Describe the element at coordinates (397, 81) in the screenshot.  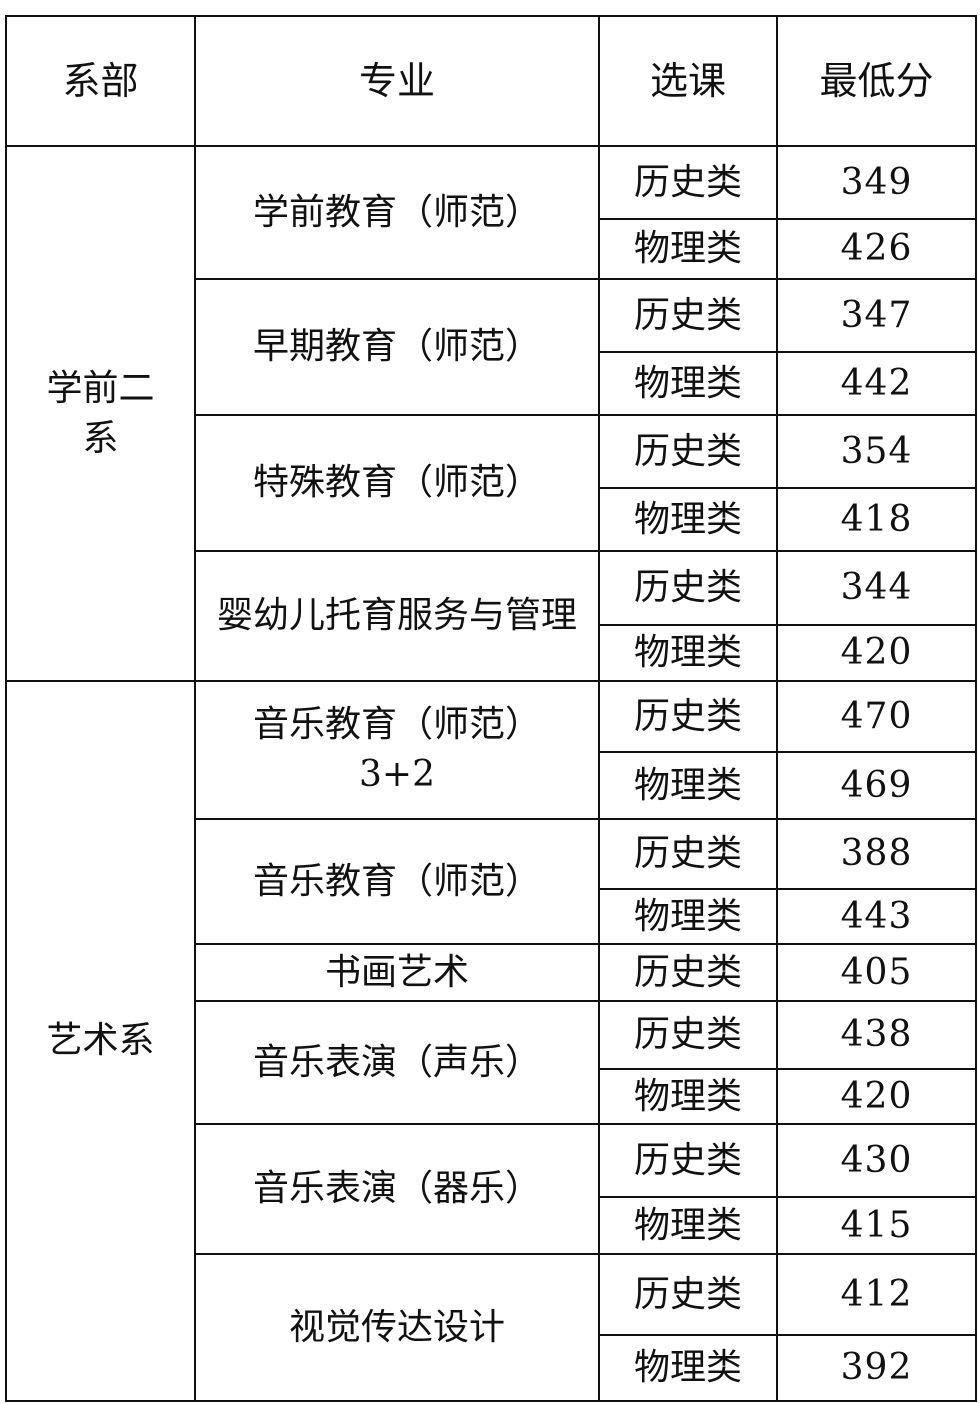
I see `header-major: 专业` at that location.